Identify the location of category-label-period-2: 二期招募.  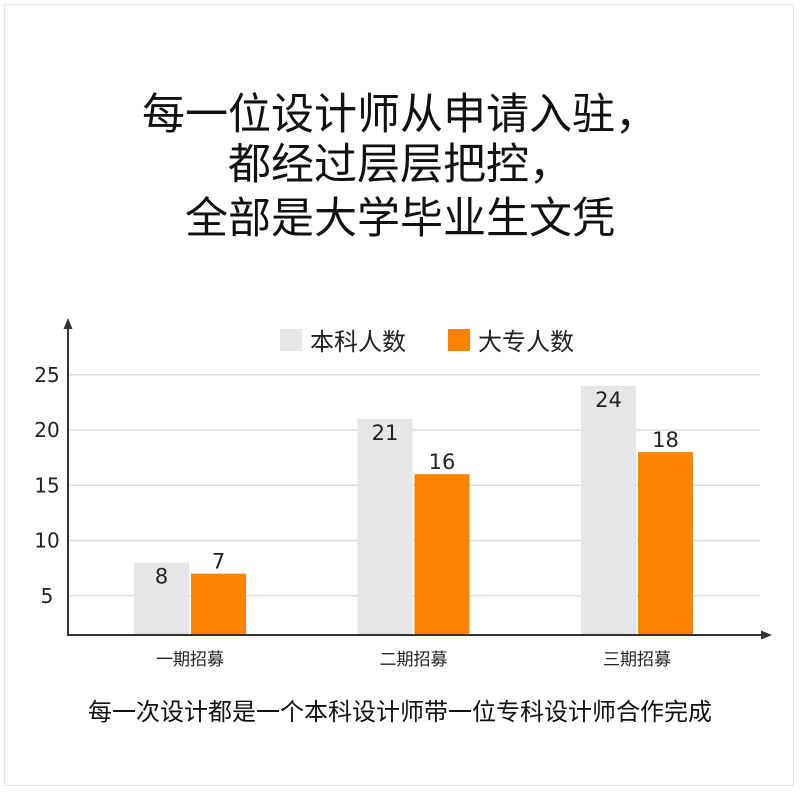
(414, 660).